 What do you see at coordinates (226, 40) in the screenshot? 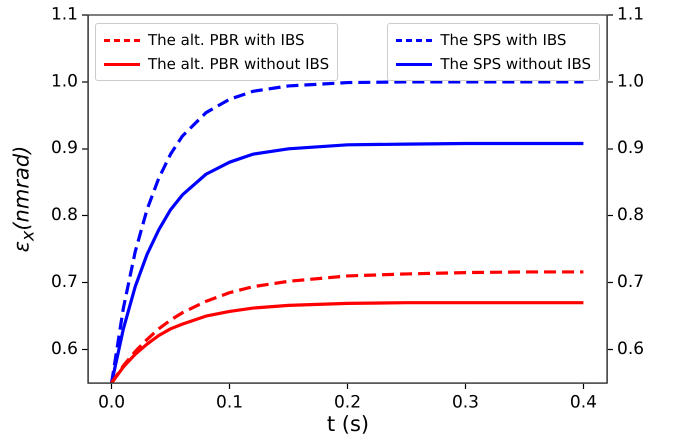
I see `legend-label: The alt. PBR with IBS` at bounding box center [226, 40].